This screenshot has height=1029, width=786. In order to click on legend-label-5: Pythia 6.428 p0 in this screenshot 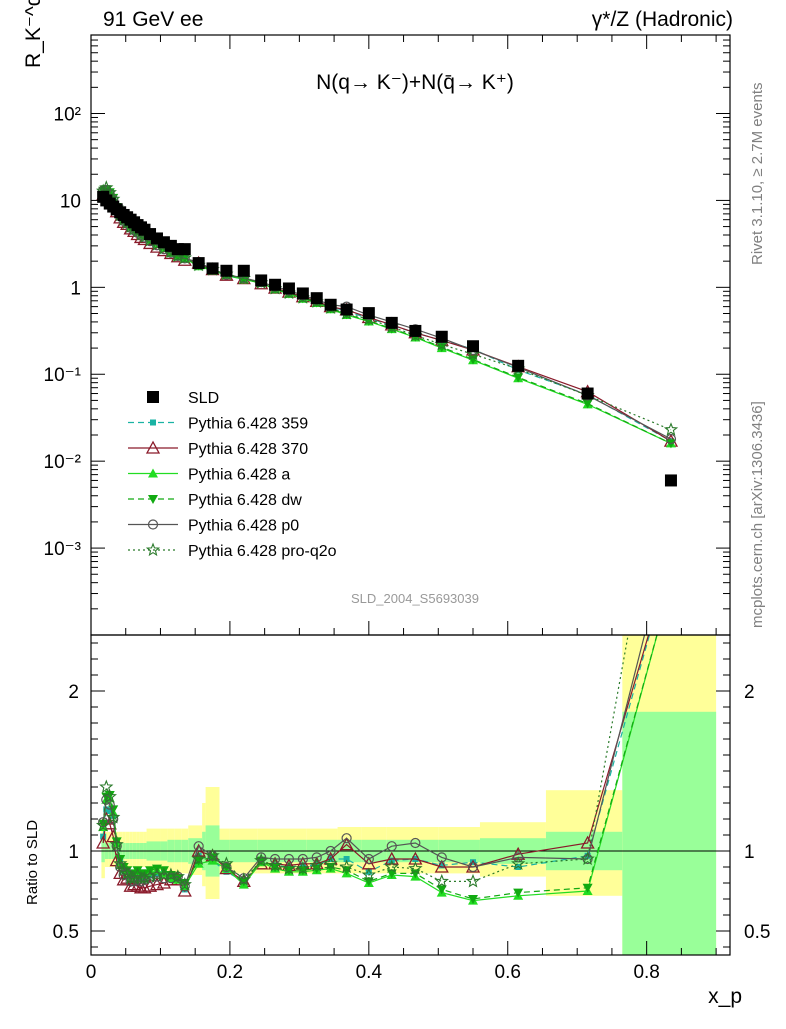, I will do `click(243, 526)`.